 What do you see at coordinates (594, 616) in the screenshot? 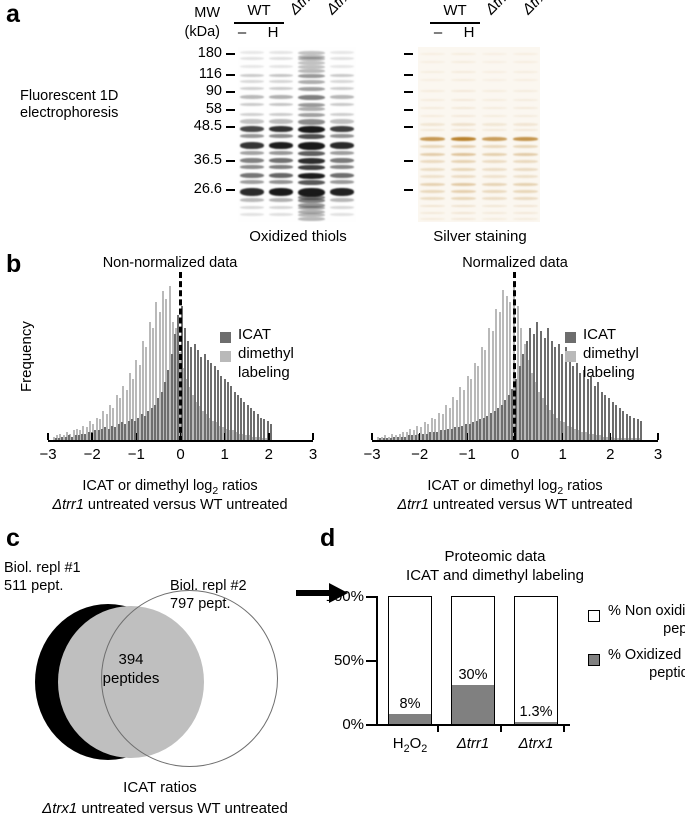
I see `legend-swatch-non-oxidized` at bounding box center [594, 616].